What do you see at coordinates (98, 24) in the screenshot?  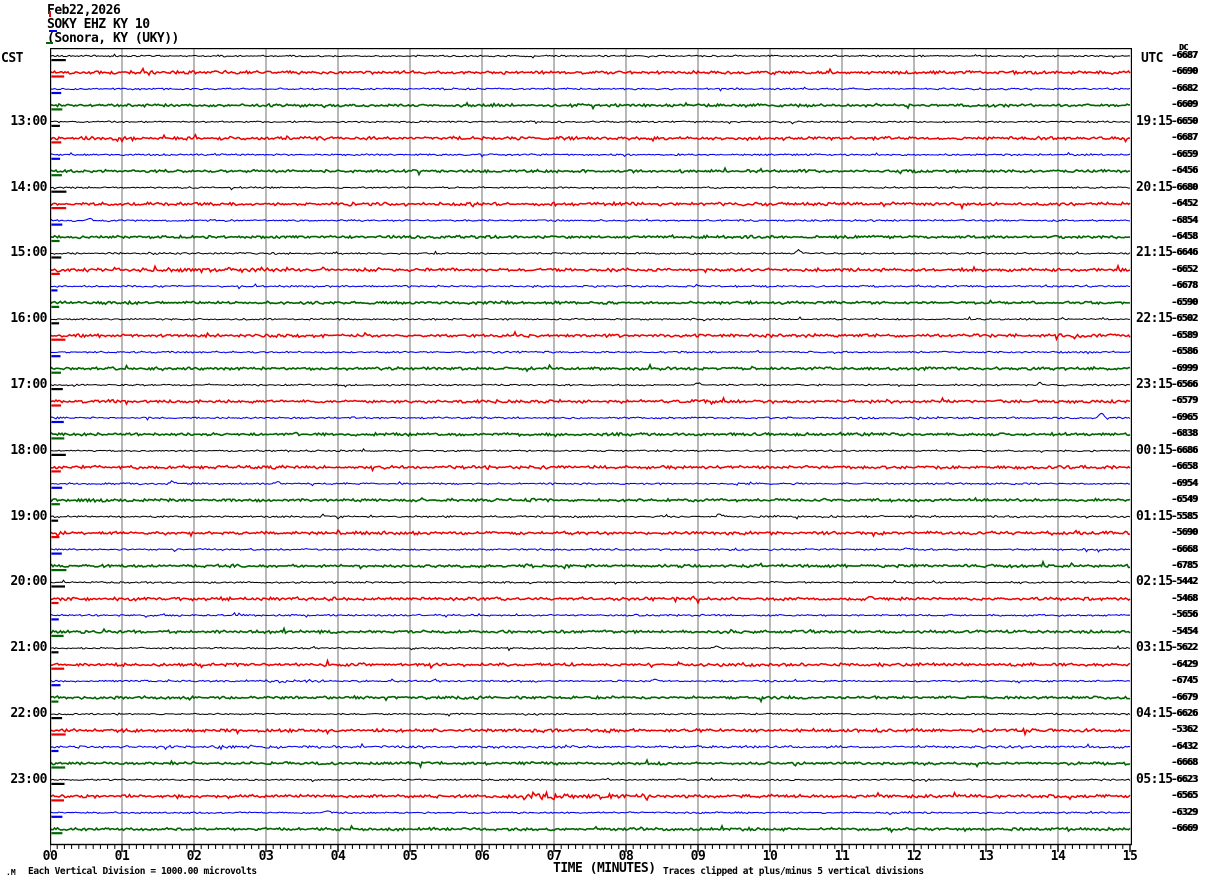 I see `header-station: SOKY EHZ KY 10` at bounding box center [98, 24].